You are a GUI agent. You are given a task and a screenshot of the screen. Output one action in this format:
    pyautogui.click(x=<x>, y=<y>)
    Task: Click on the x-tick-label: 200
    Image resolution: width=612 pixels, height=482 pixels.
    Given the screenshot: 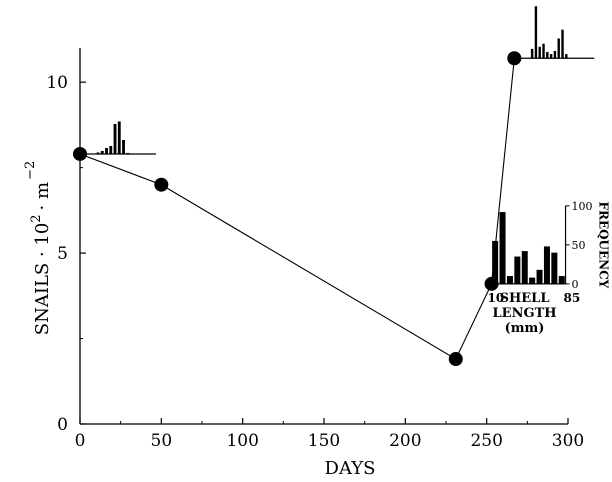 What is the action you would take?
    pyautogui.click(x=405, y=441)
    